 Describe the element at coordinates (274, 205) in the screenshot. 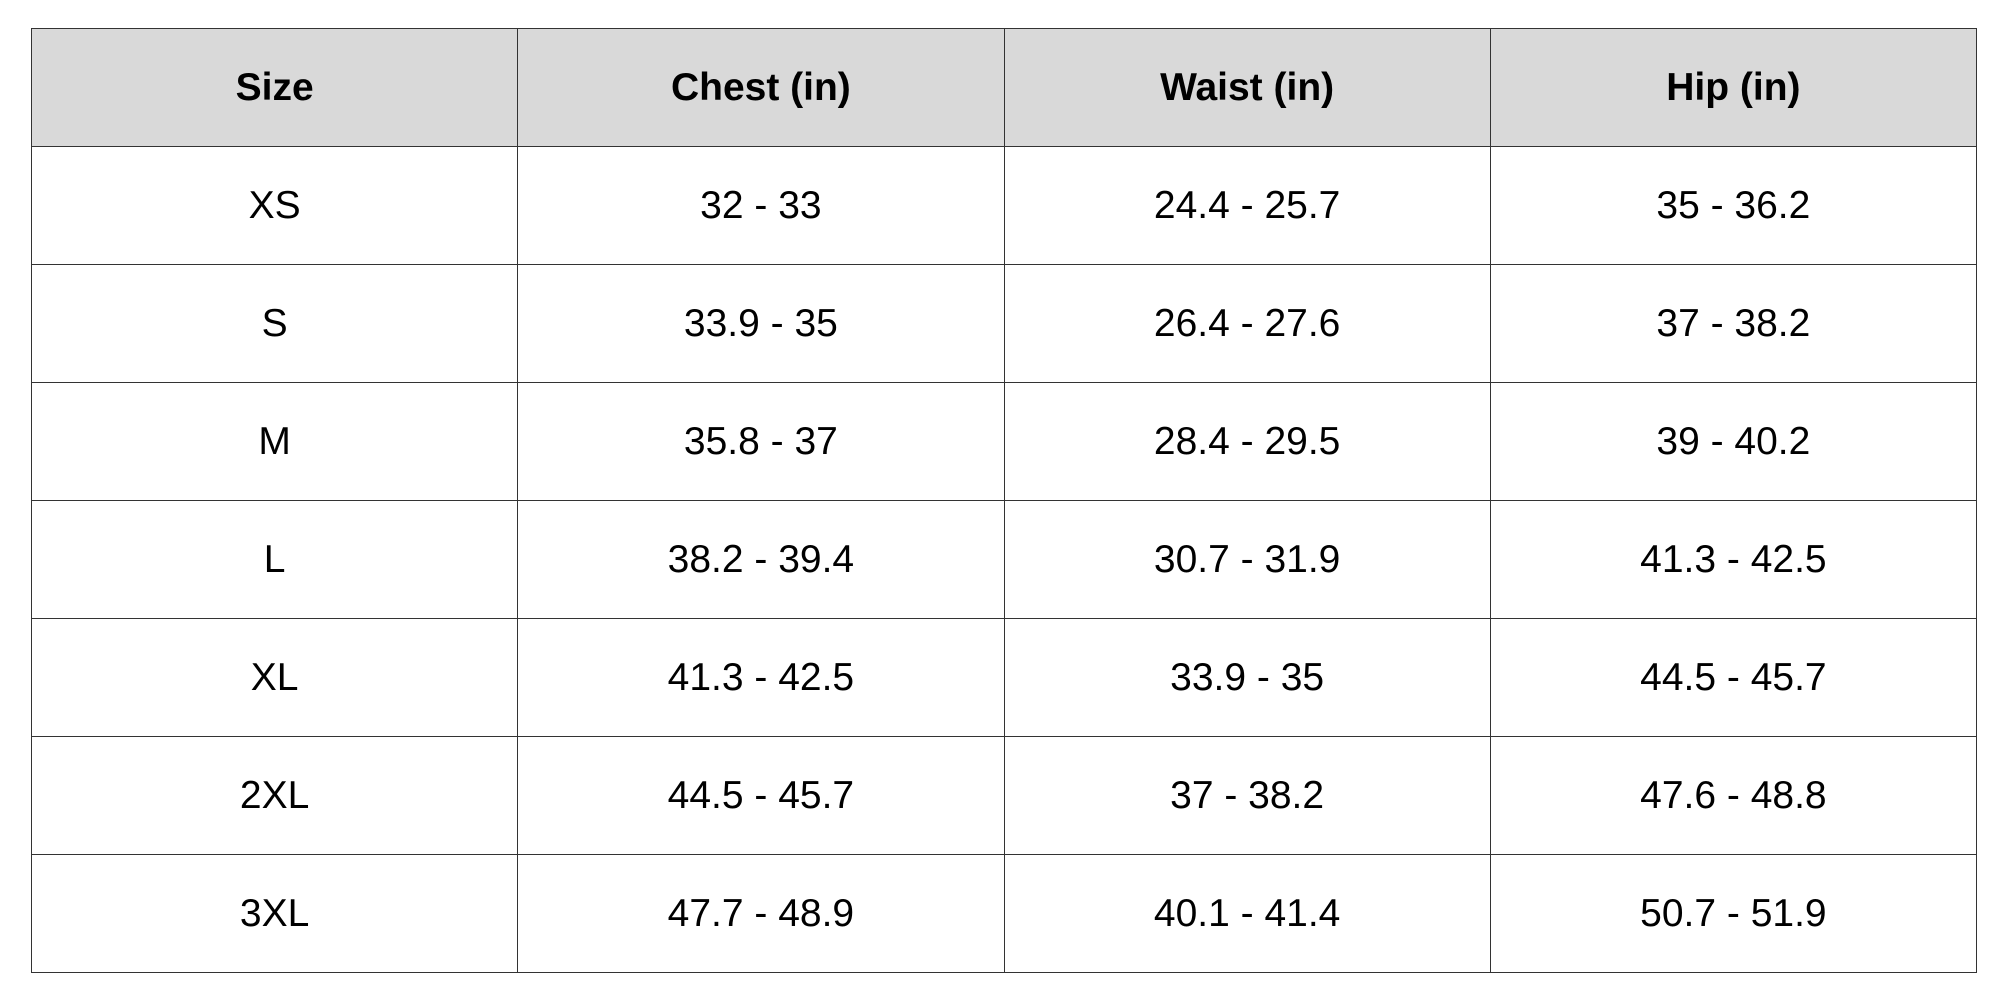

I see `table-cell: XS` at that location.